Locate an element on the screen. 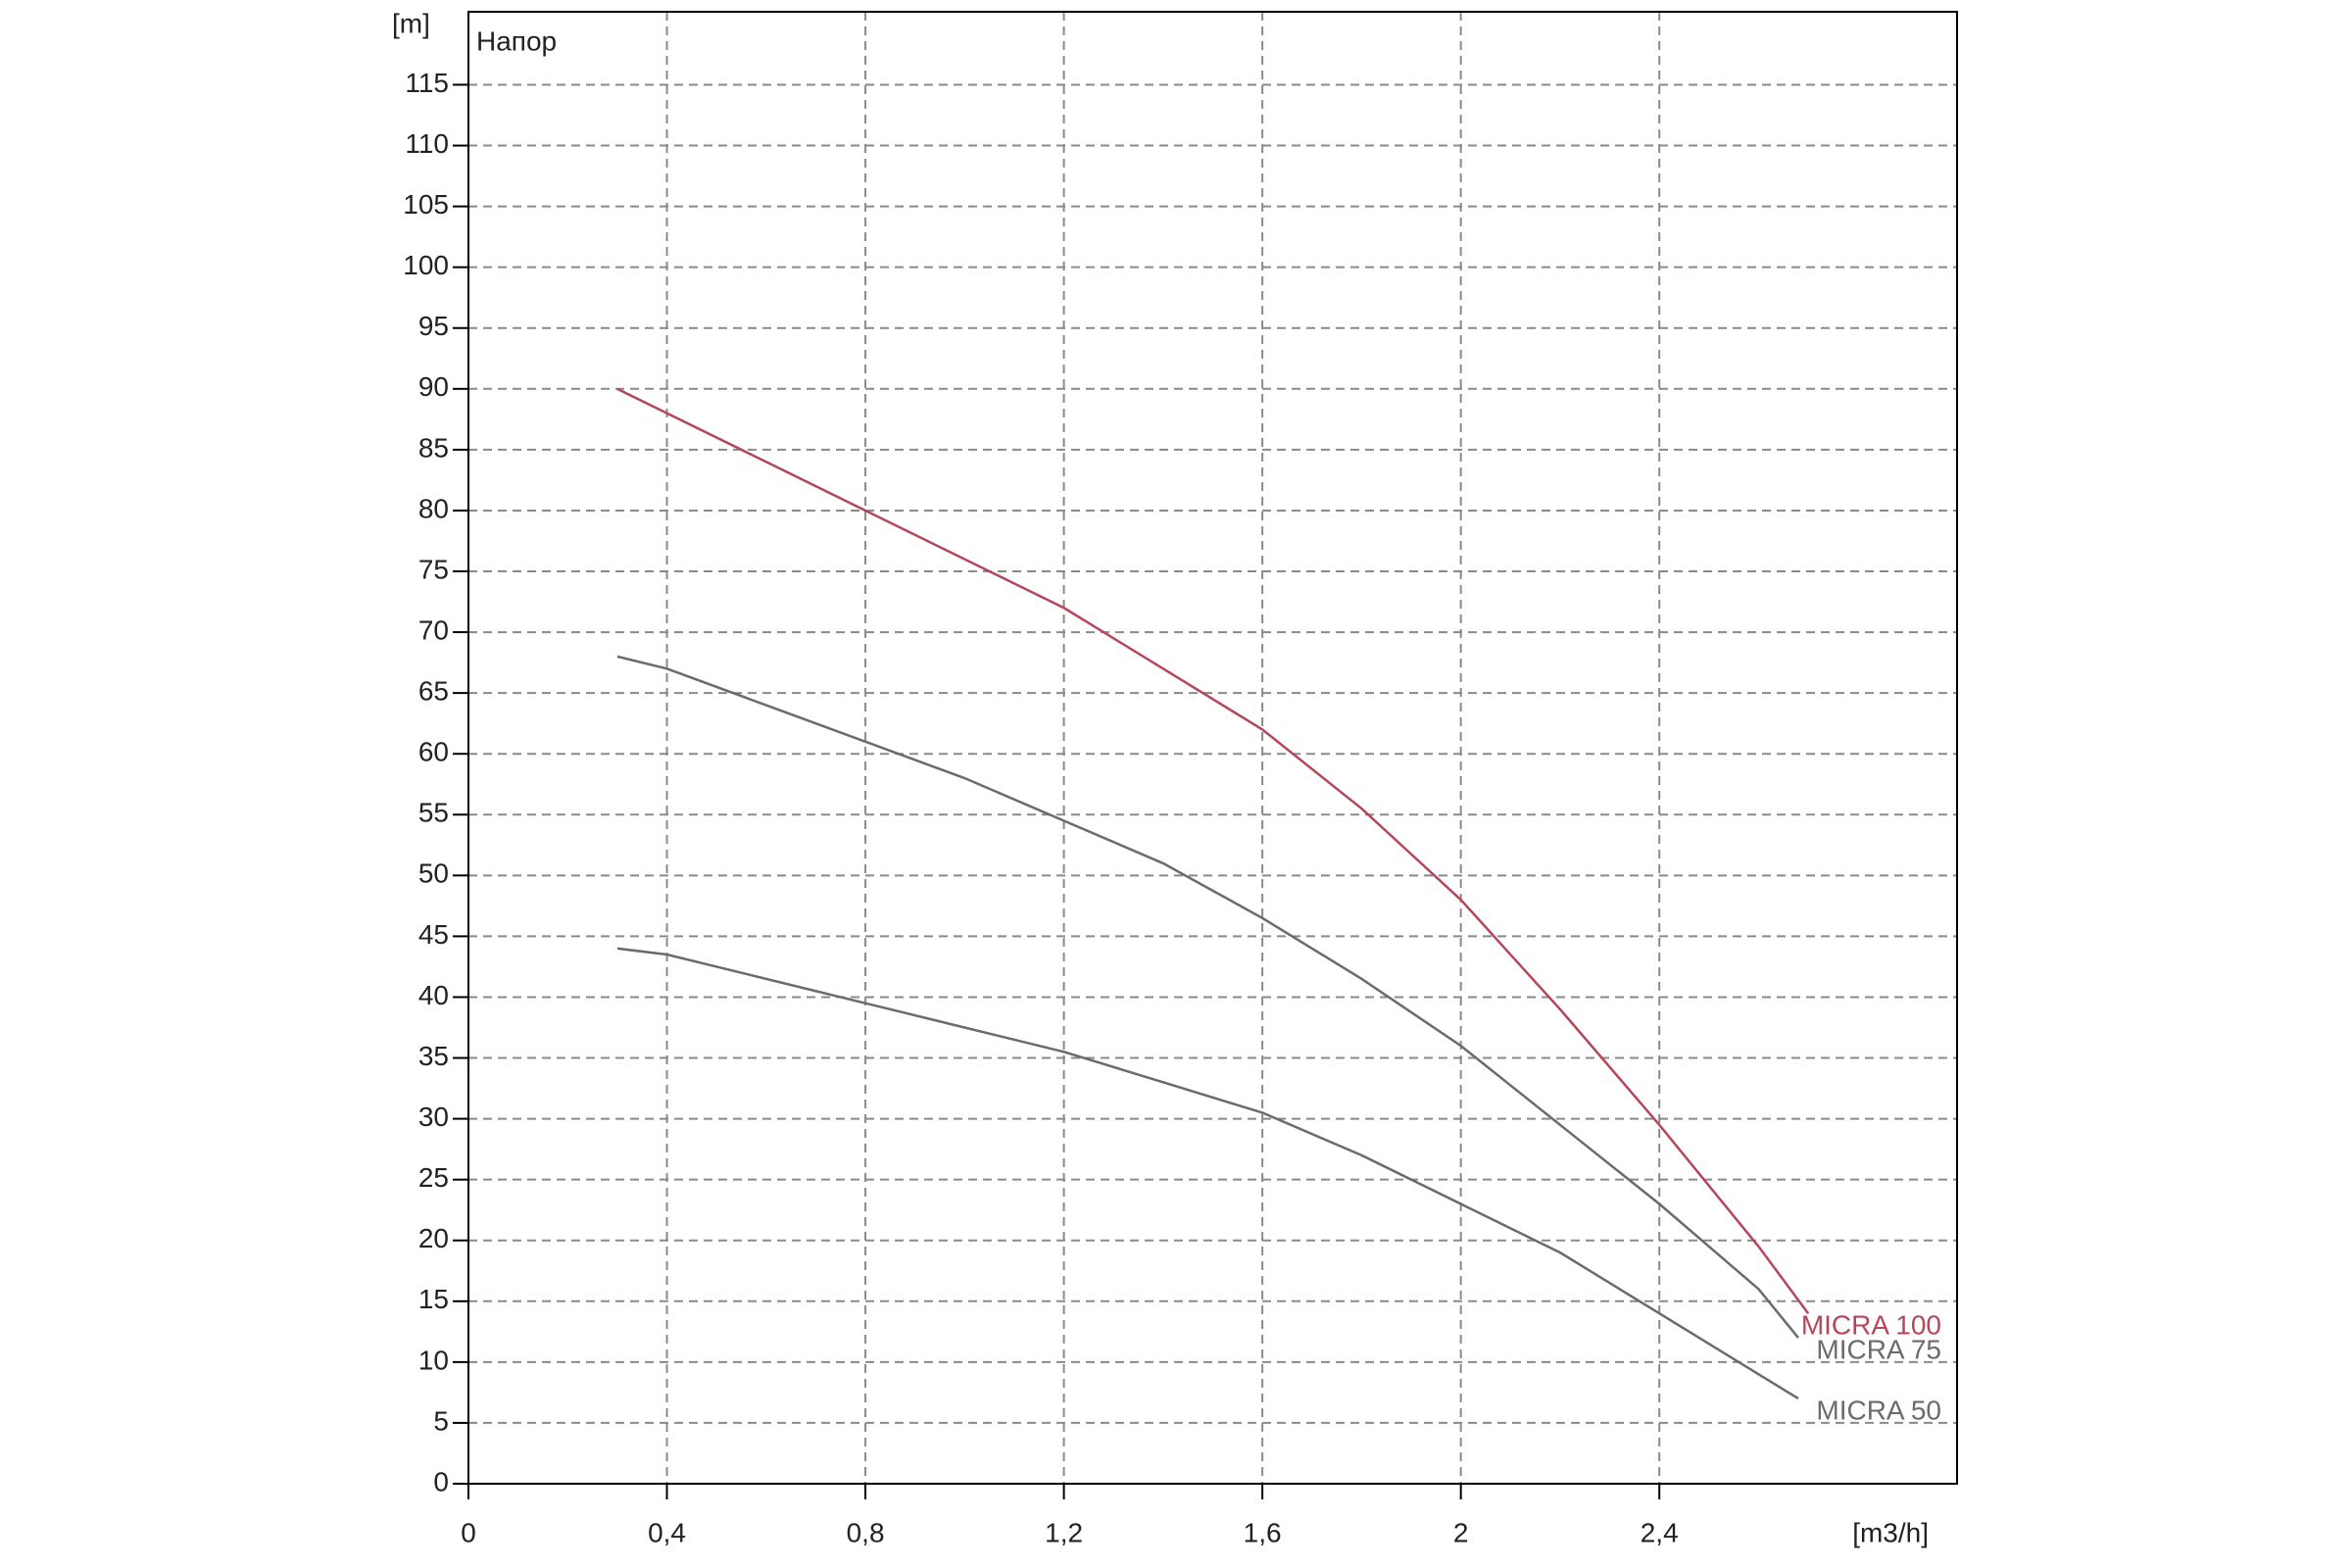 This screenshot has width=2352, height=1568. x-tick-label: 1,2 is located at coordinates (1064, 1532).